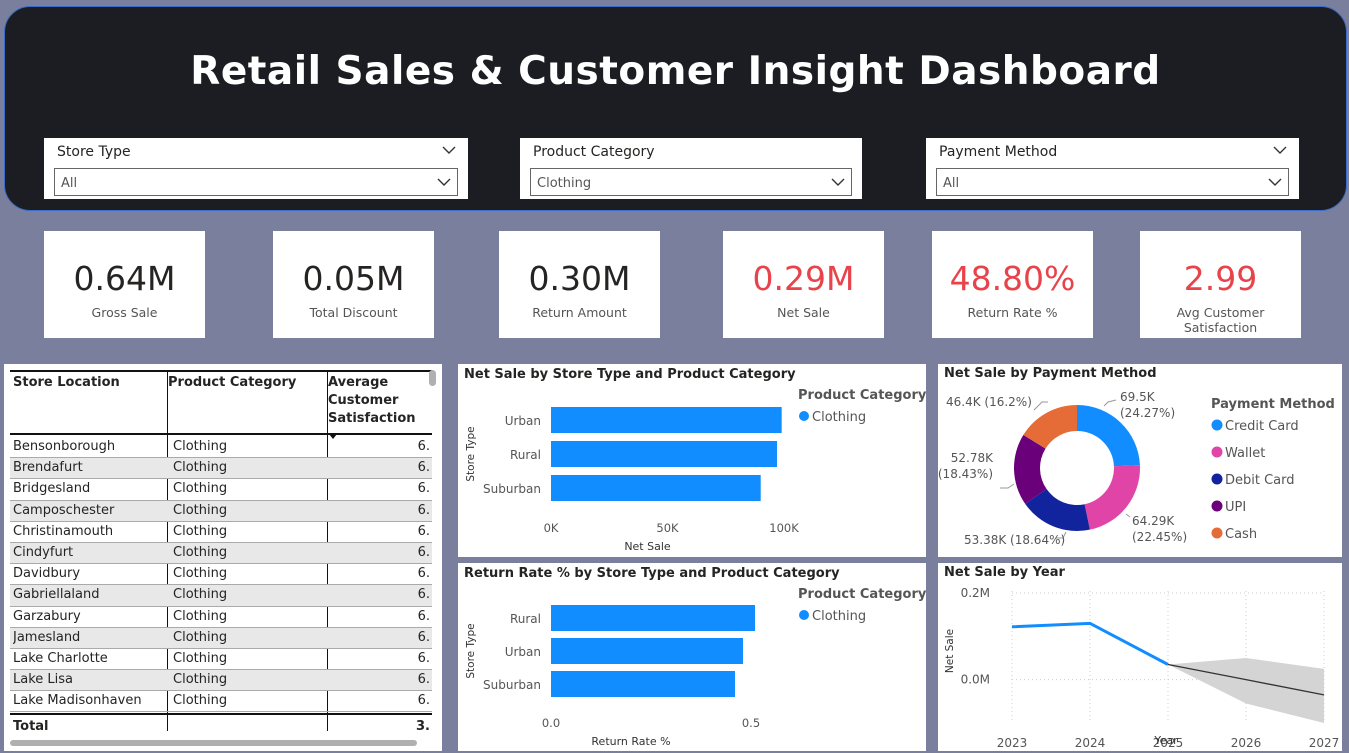  Describe the element at coordinates (803, 284) in the screenshot. I see `kpi-card-net-sale: 0.29M Net Sale` at that location.